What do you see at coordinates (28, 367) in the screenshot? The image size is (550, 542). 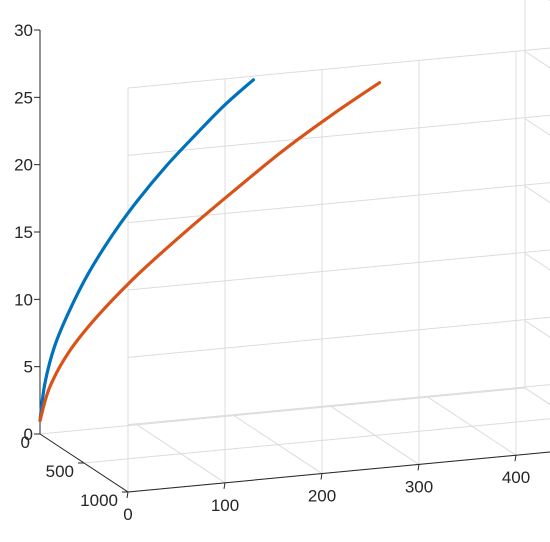 I see `z-tick-label: 5` at bounding box center [28, 367].